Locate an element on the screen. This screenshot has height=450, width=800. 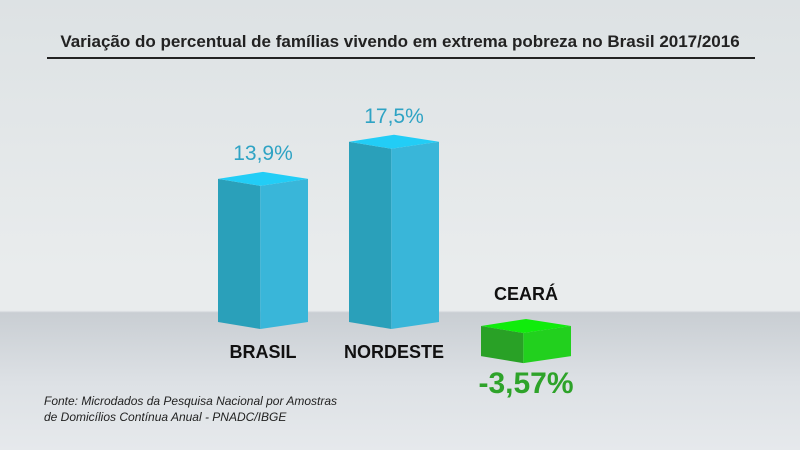
data-label: -3,57% is located at coordinates (525, 383).